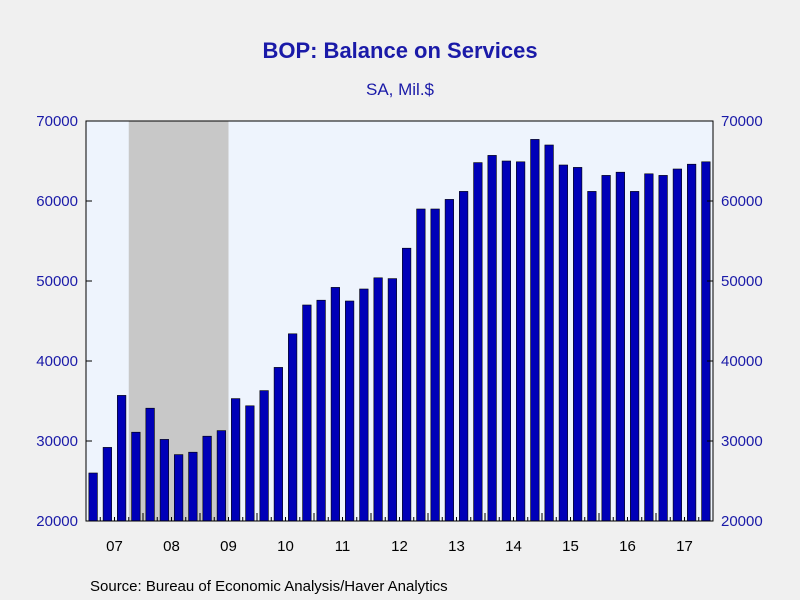 The image size is (800, 600). What do you see at coordinates (742, 201) in the screenshot?
I see `y-tick-label-right: 60000` at bounding box center [742, 201].